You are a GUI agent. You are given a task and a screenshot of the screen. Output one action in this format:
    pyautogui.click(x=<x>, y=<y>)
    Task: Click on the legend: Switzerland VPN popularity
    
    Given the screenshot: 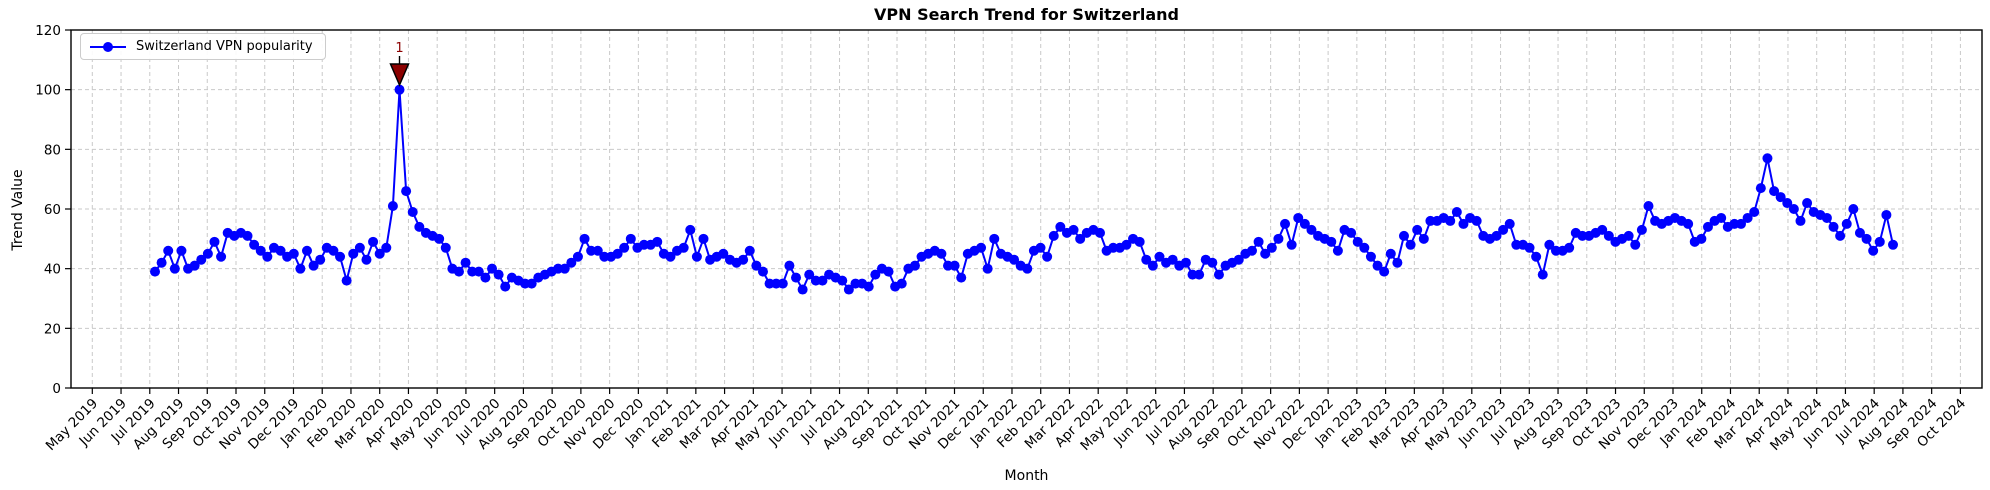 What is the action you would take?
    pyautogui.click(x=203, y=46)
    